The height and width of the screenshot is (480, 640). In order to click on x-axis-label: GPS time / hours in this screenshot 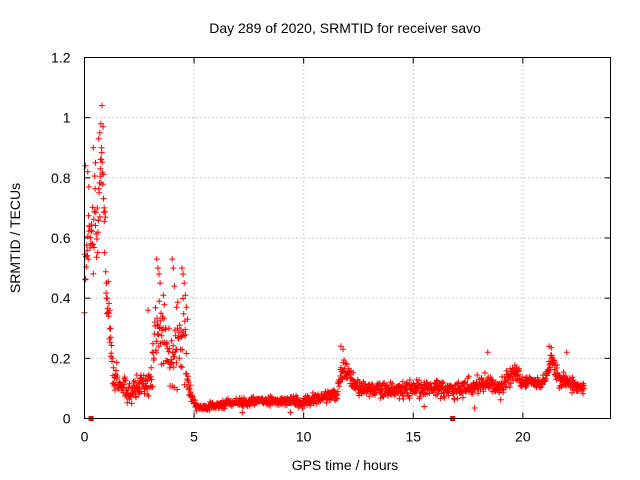, I will do `click(345, 465)`.